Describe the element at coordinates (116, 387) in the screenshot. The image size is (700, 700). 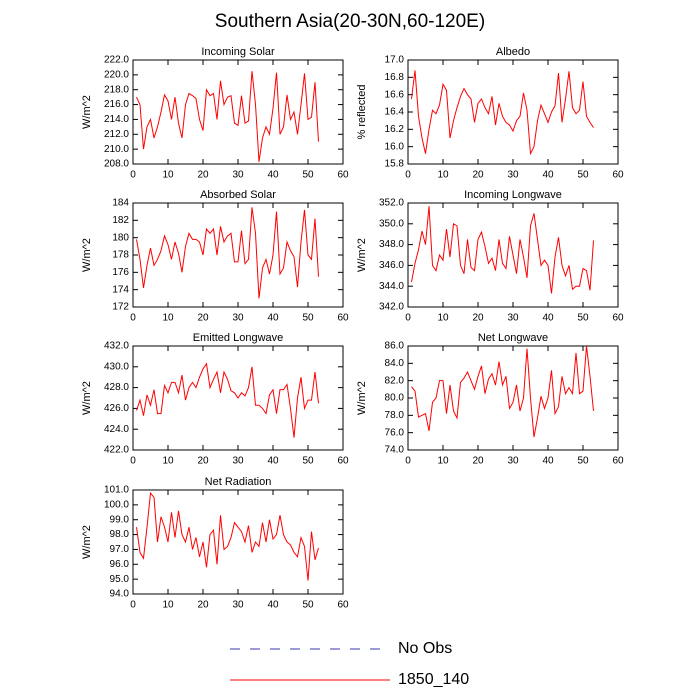
I see `y-tick-label: 428.0` at that location.